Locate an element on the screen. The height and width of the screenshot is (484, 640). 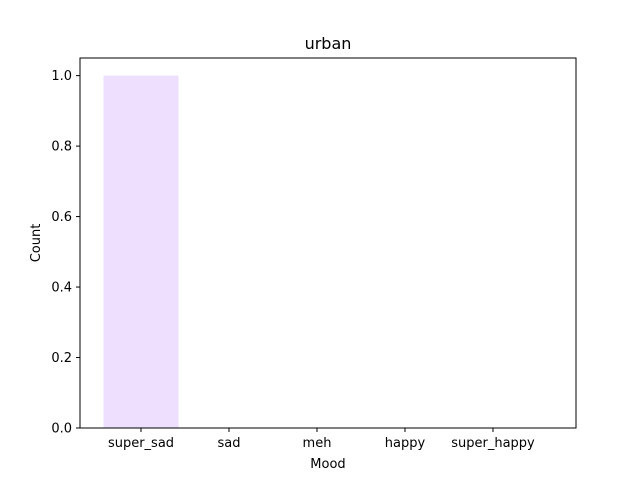
x-axis-title: Mood is located at coordinates (327, 464).